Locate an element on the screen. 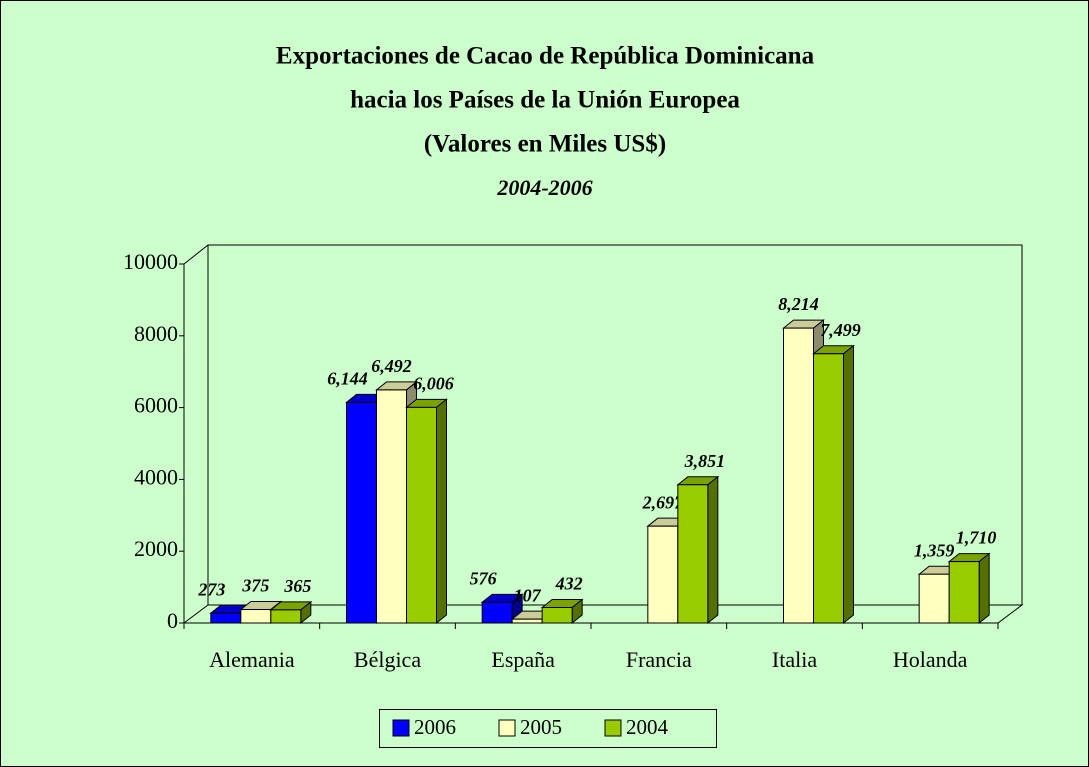 The image size is (1089, 767). y-tick-label: 4000 is located at coordinates (156, 476).